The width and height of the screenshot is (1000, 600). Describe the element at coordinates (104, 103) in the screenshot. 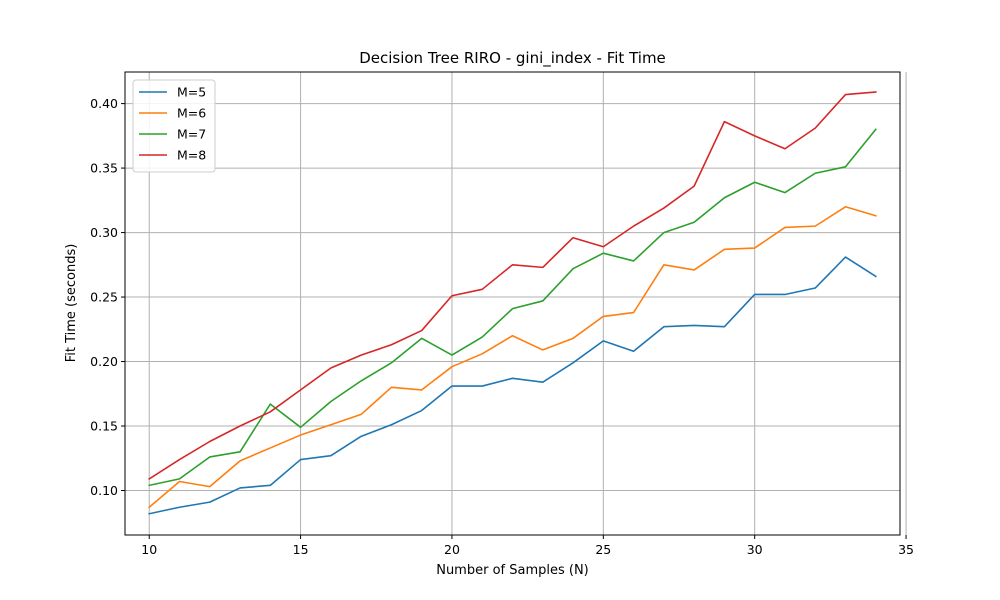

I see `y-tick-label: 0.40` at that location.